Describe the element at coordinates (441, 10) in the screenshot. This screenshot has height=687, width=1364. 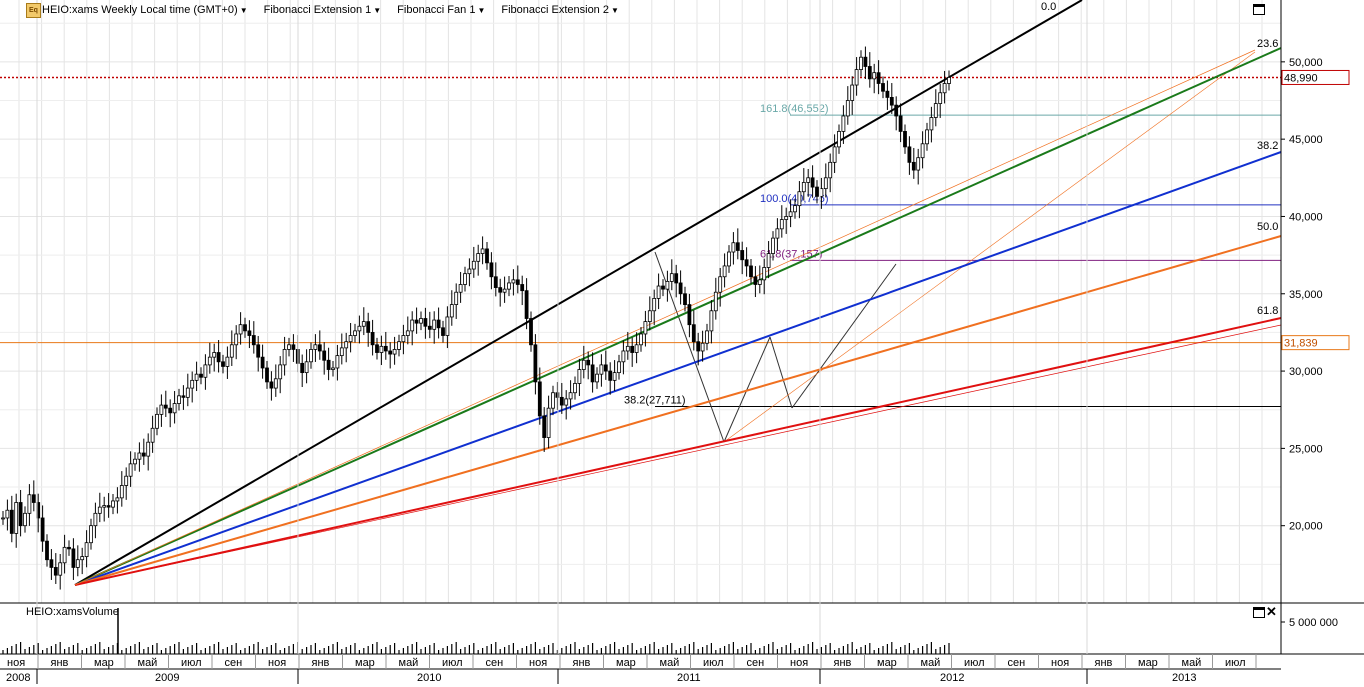
I see `study-fibonacci-fan-1: Fibonacci Fan 1 ▼` at that location.